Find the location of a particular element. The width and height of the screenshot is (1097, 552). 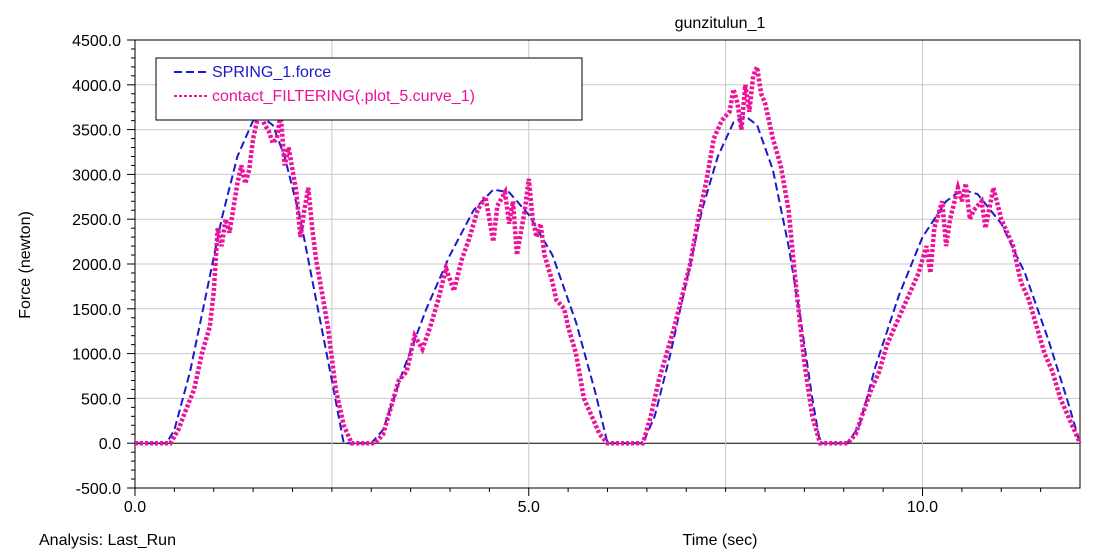

y-tick-label: 1000.0 is located at coordinates (96, 355).